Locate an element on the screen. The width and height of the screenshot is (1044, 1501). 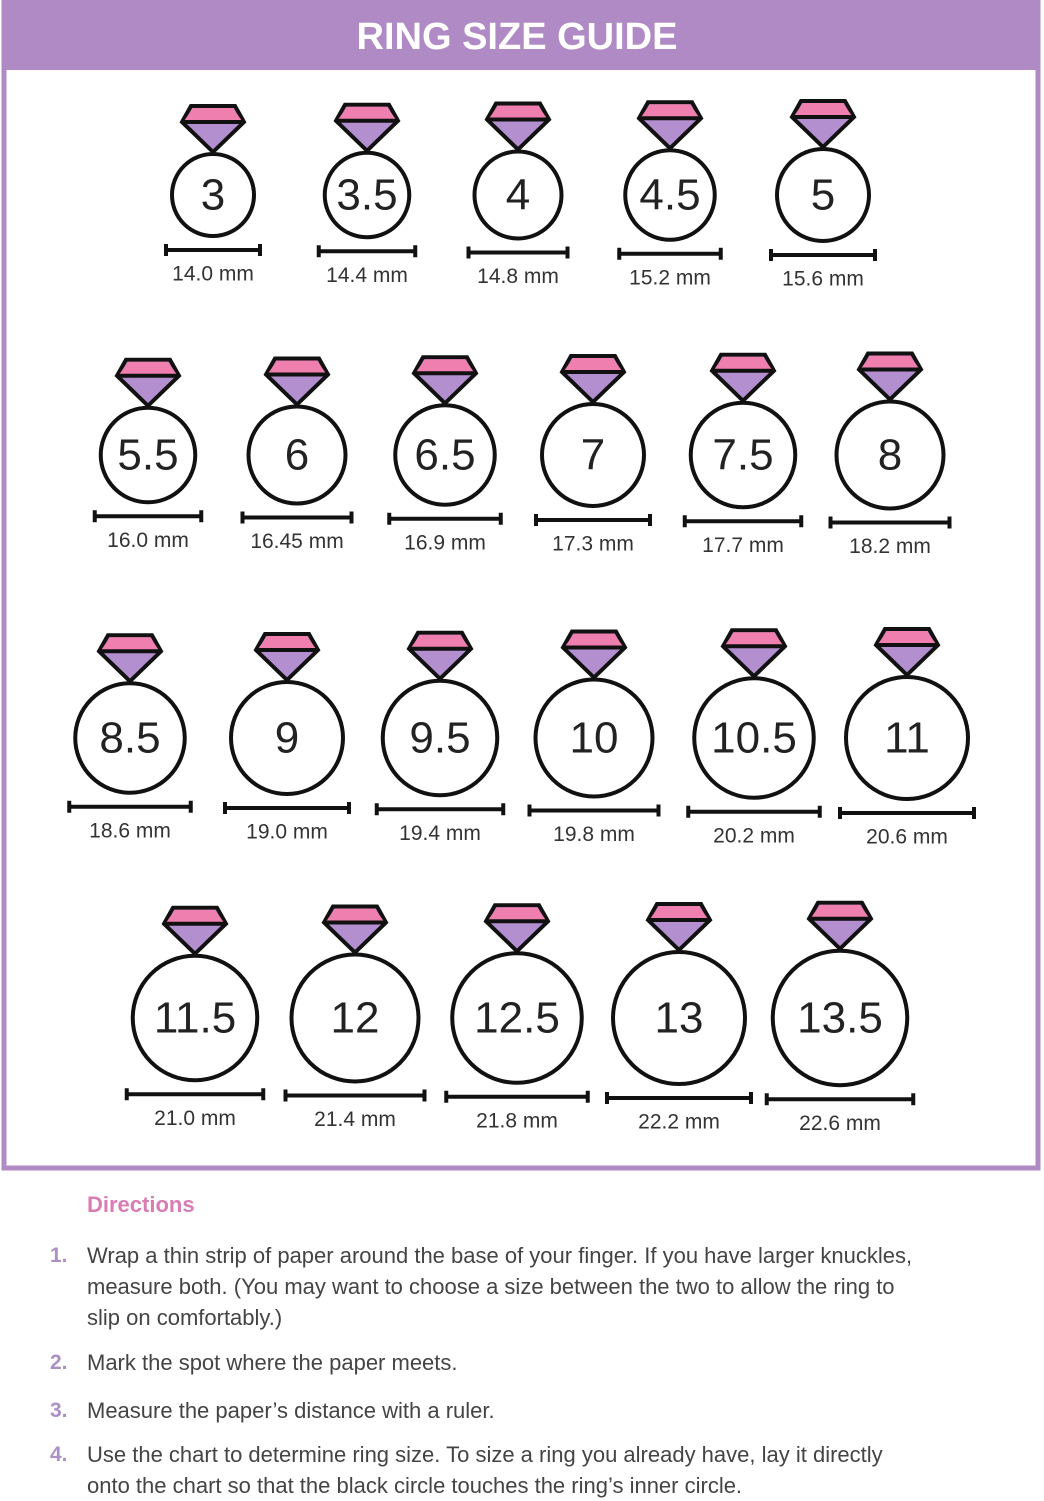
ring-size: 5.5 is located at coordinates (147, 455).